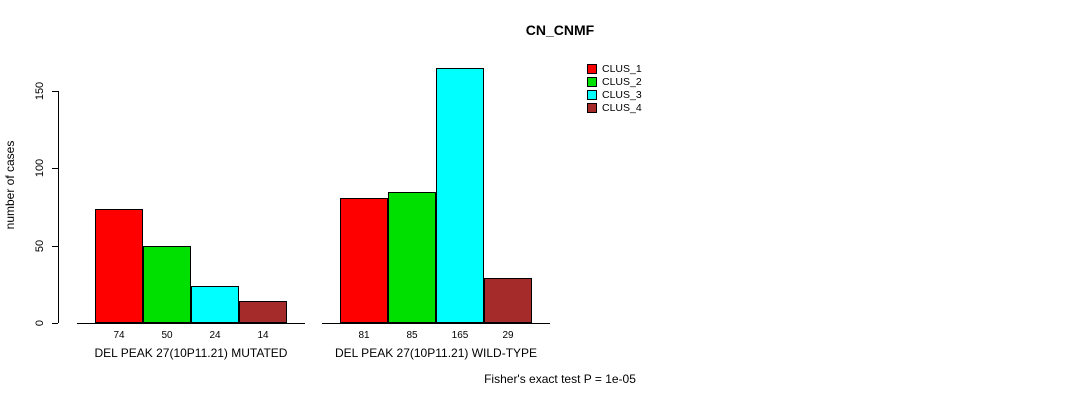 This screenshot has height=400, width=1090. What do you see at coordinates (508, 335) in the screenshot?
I see `bar-value-label: 29` at bounding box center [508, 335].